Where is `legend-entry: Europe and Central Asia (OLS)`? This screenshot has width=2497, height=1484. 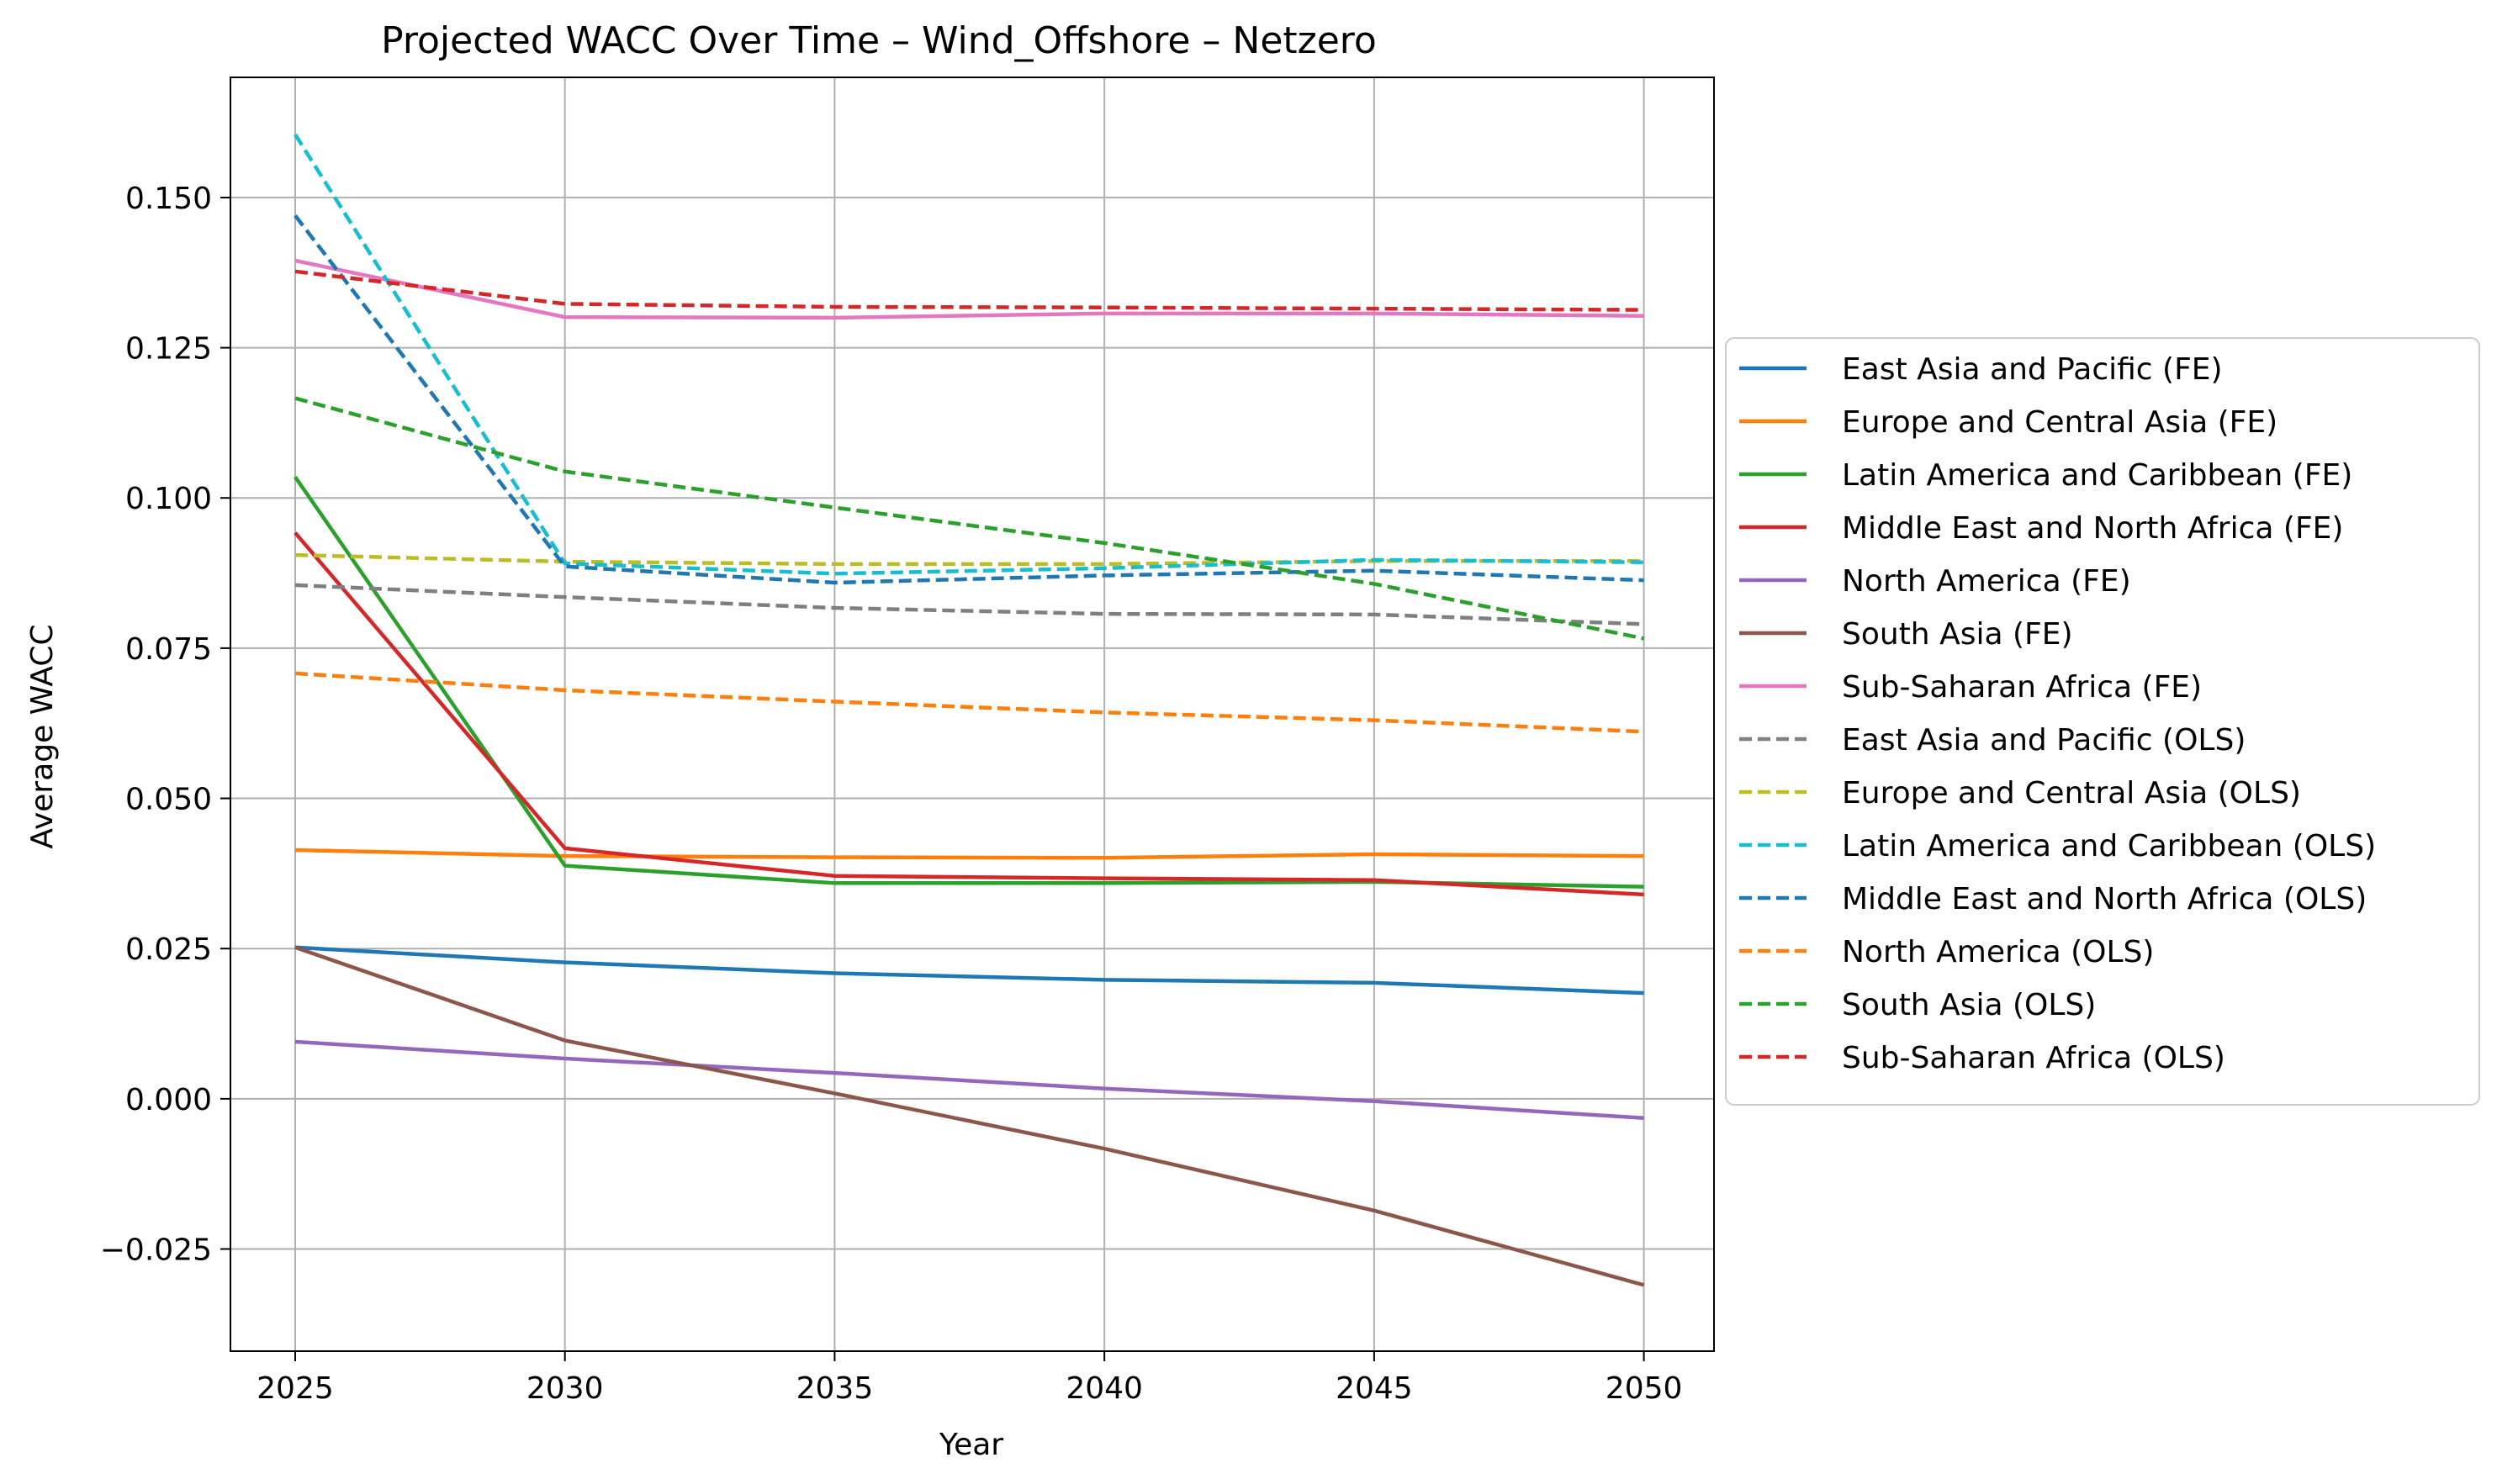
legend-entry: Europe and Central Asia (OLS) is located at coordinates (2071, 793).